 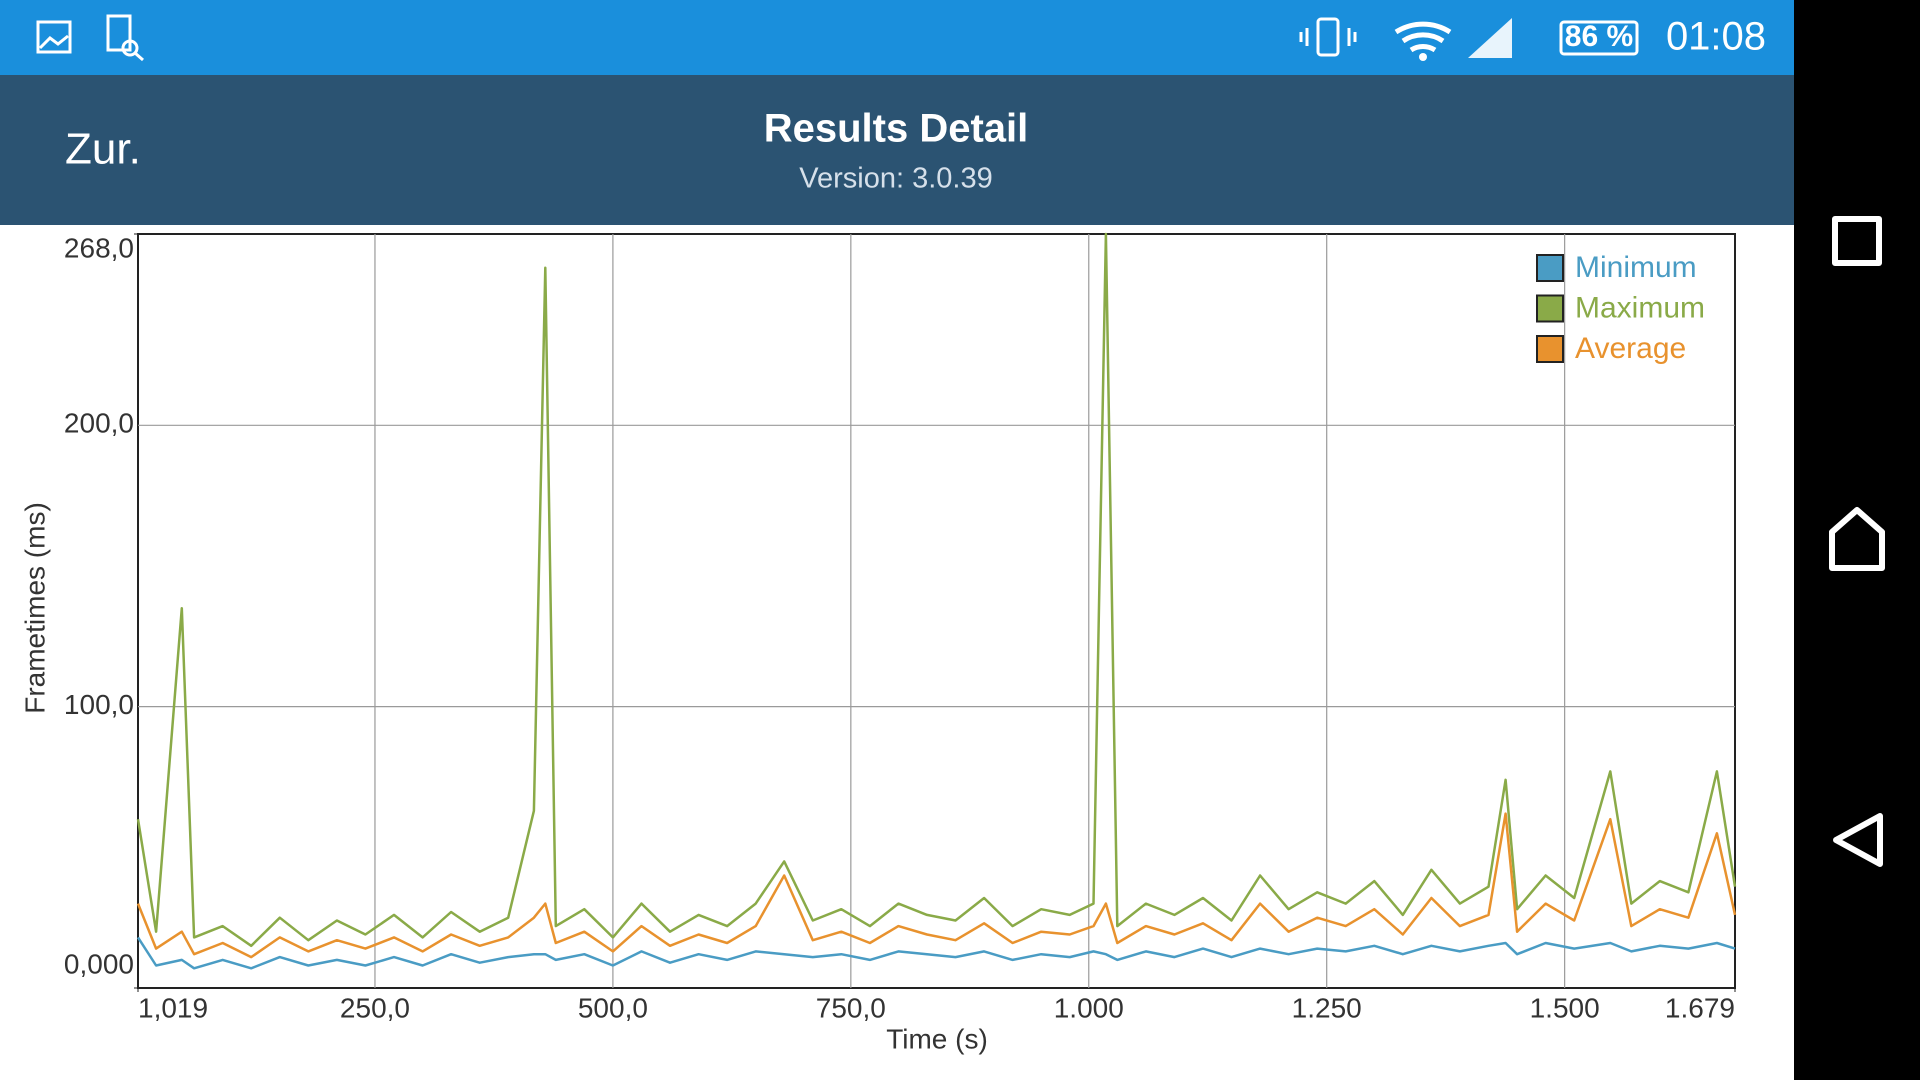 What do you see at coordinates (1423, 37) in the screenshot?
I see `wifi-icon` at bounding box center [1423, 37].